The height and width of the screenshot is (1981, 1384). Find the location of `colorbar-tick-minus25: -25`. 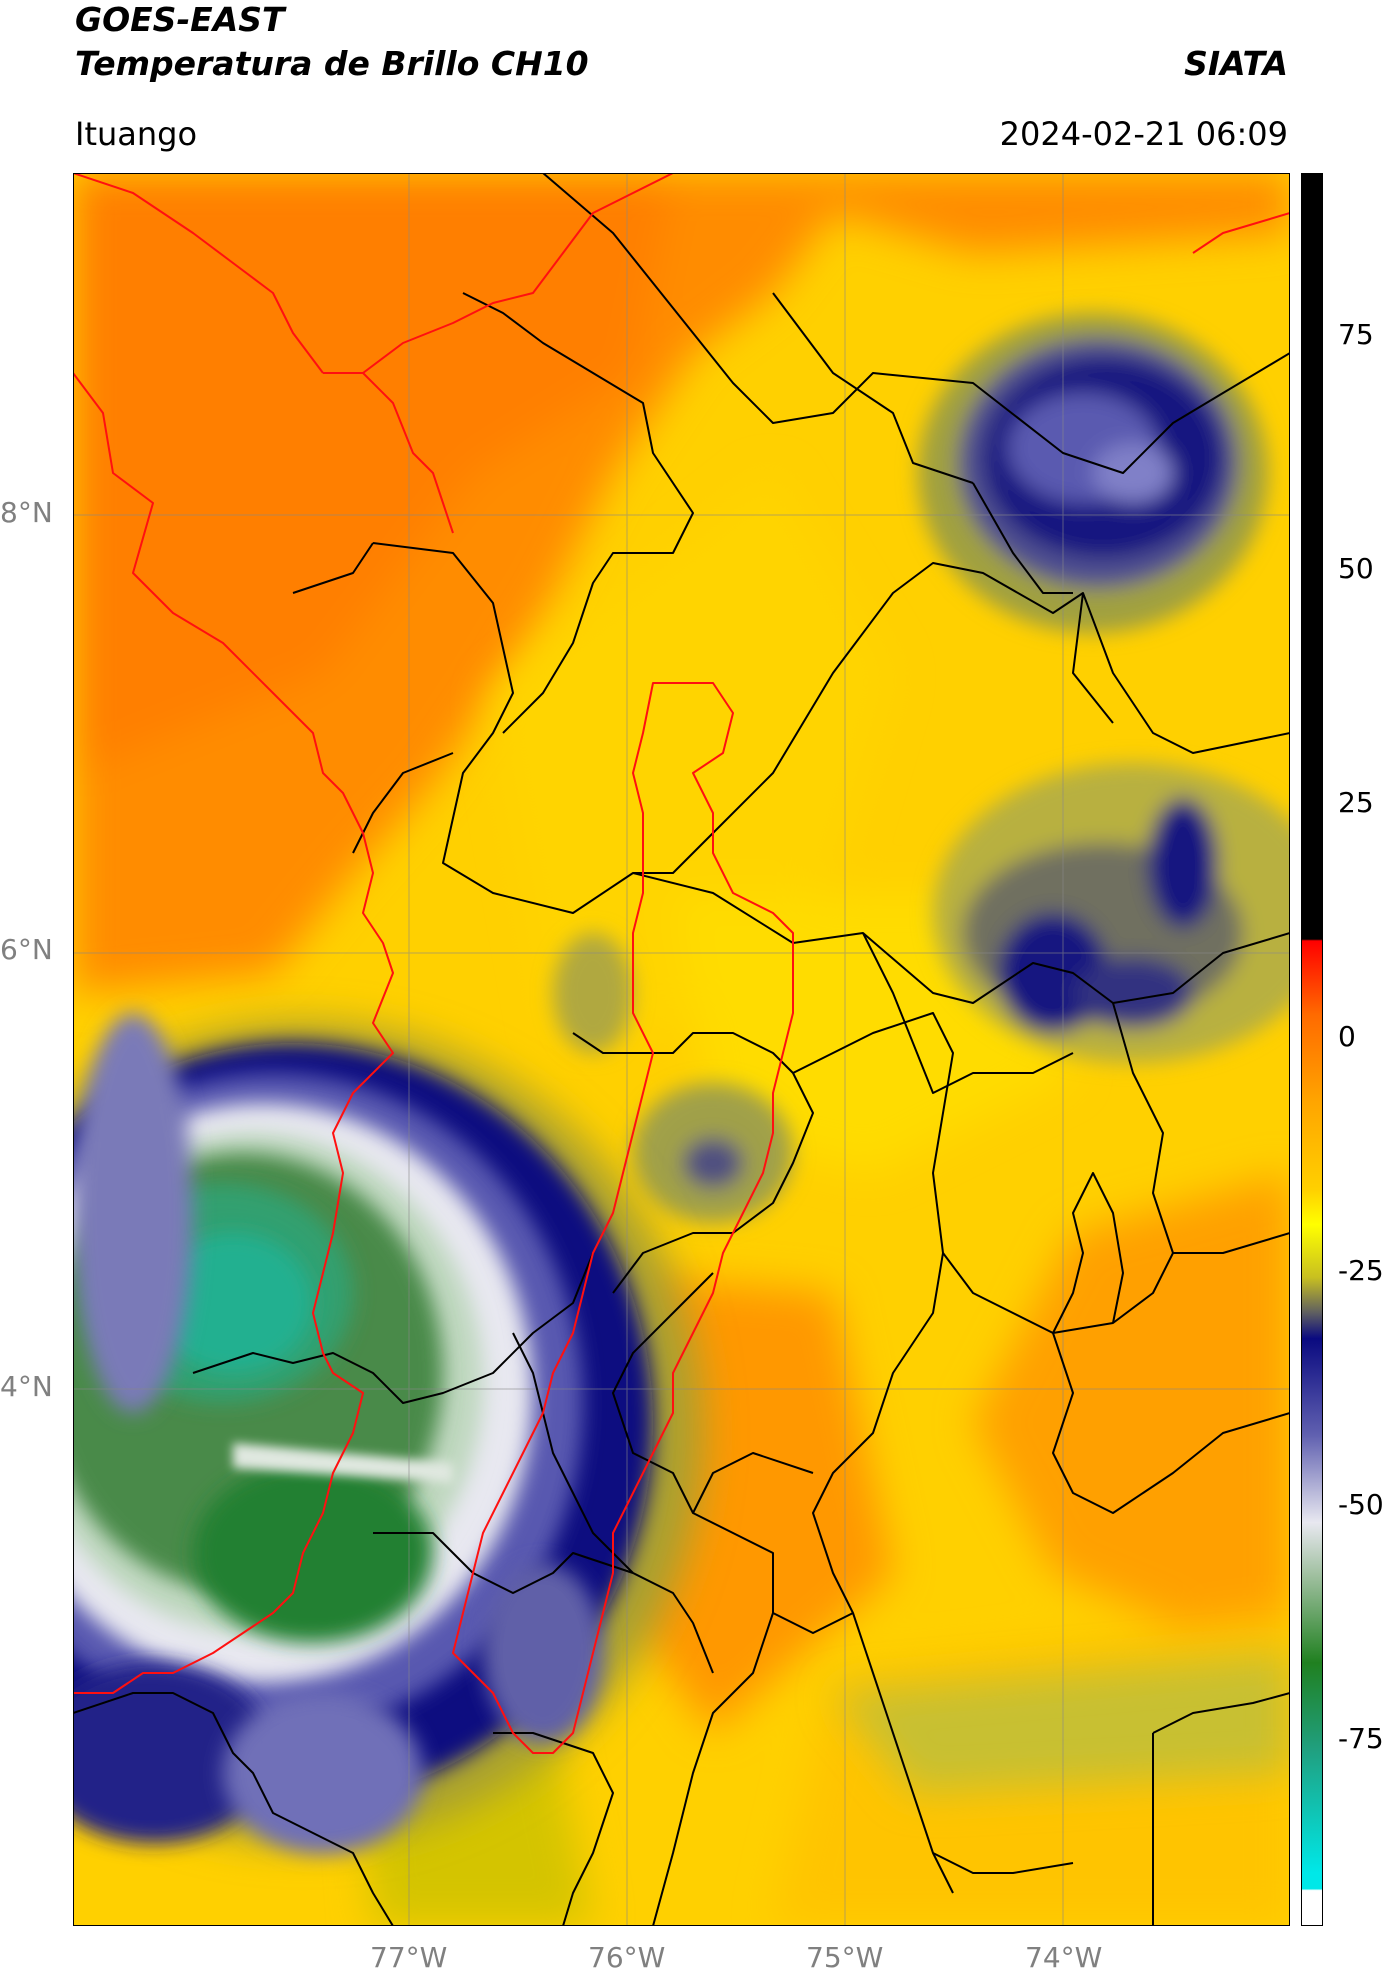

colorbar-tick-minus25: -25 is located at coordinates (1361, 1270).